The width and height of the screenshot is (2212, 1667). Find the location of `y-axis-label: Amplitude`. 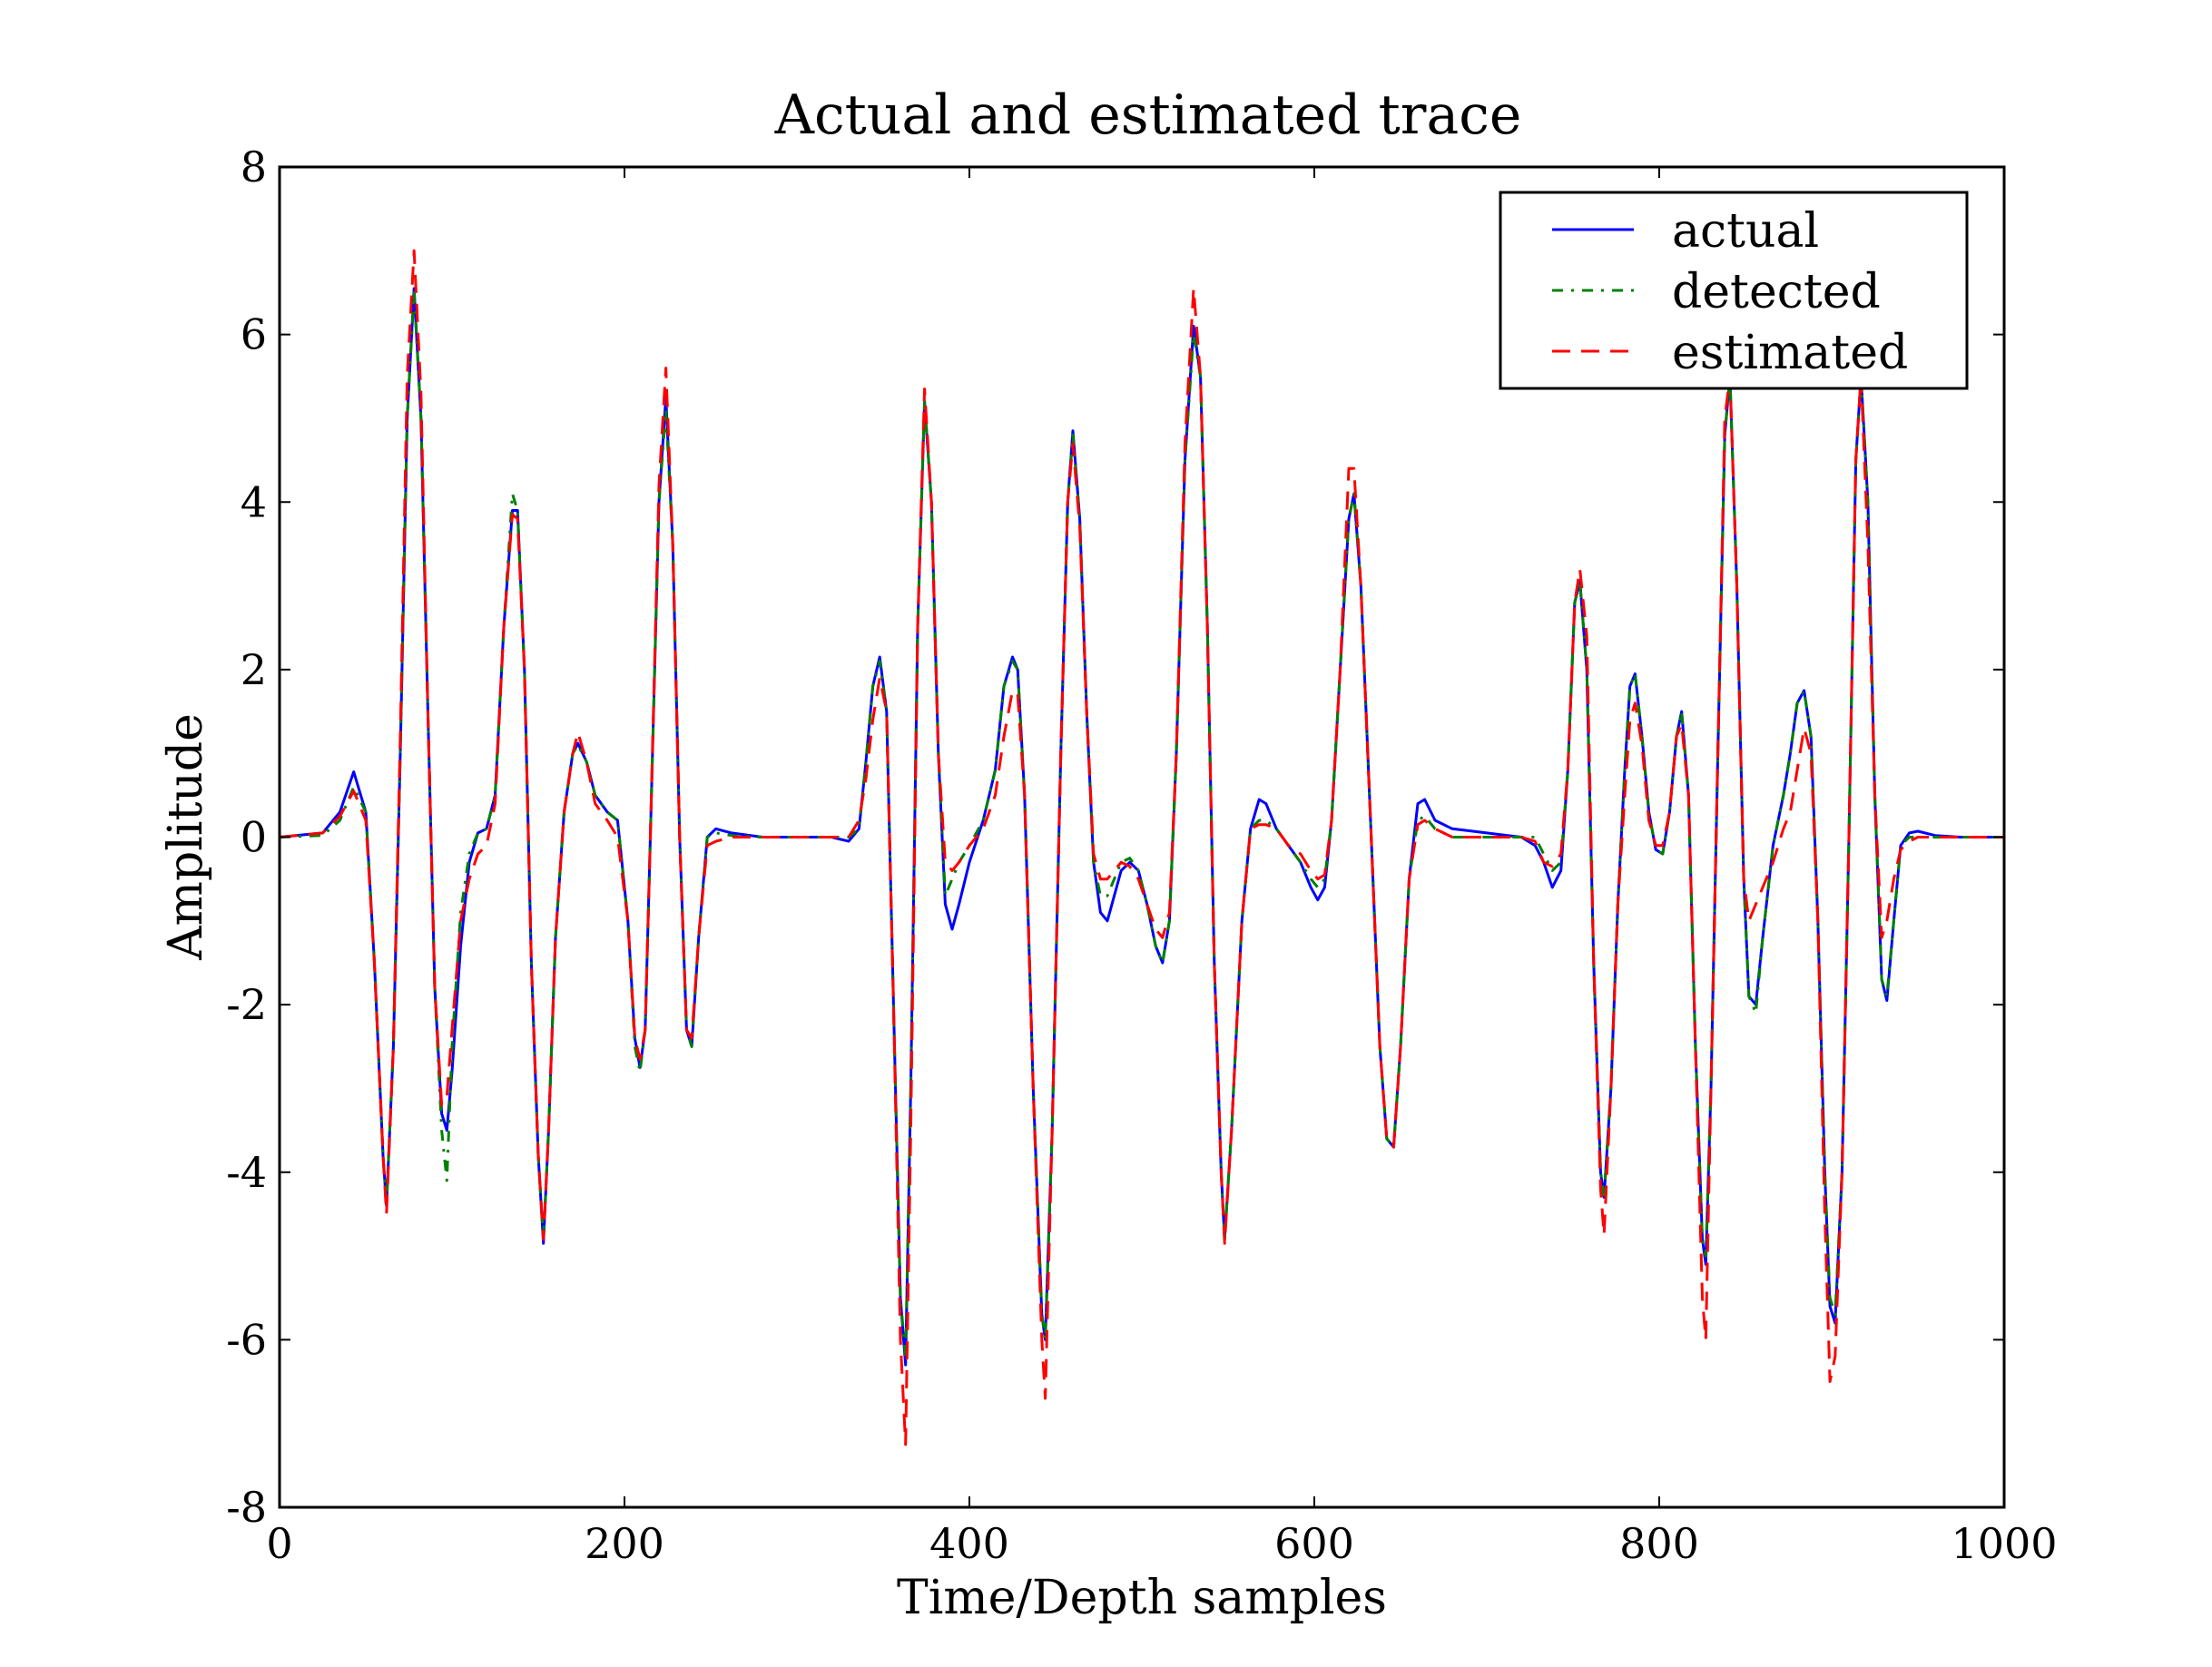

y-axis-label: Amplitude is located at coordinates (186, 837).